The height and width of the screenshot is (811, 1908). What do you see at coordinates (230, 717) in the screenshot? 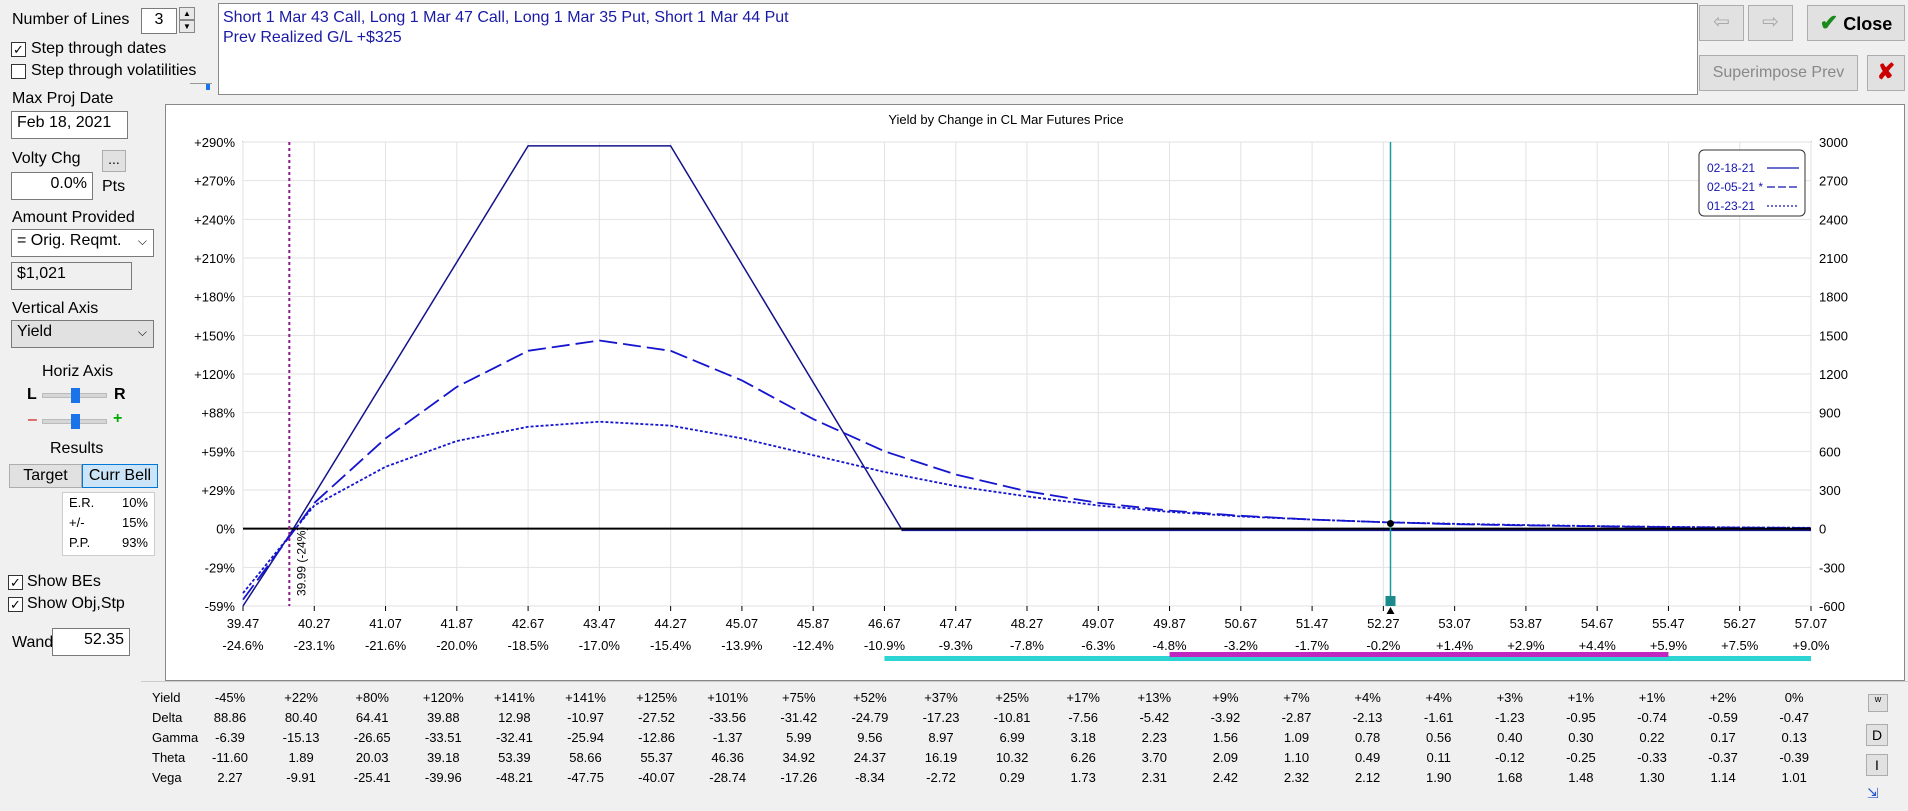
I see `greeks-cell: 88.86` at bounding box center [230, 717].